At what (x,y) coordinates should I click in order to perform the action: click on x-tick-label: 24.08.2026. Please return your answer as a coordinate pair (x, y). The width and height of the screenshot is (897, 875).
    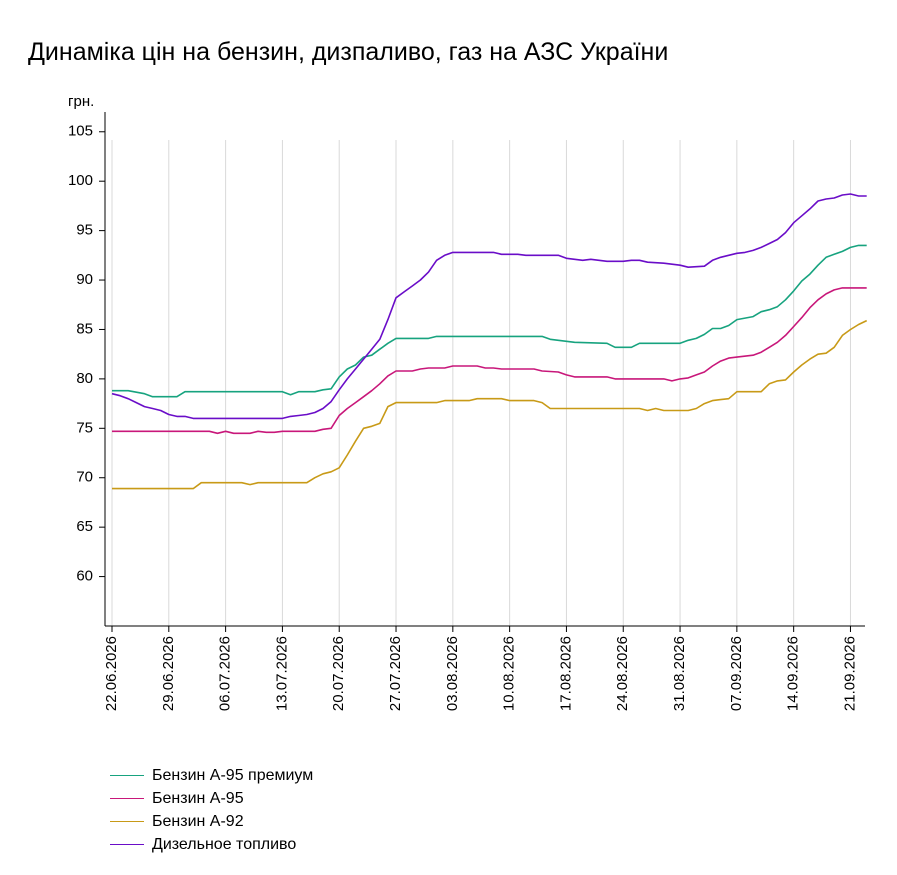
    Looking at the image, I should click on (622, 673).